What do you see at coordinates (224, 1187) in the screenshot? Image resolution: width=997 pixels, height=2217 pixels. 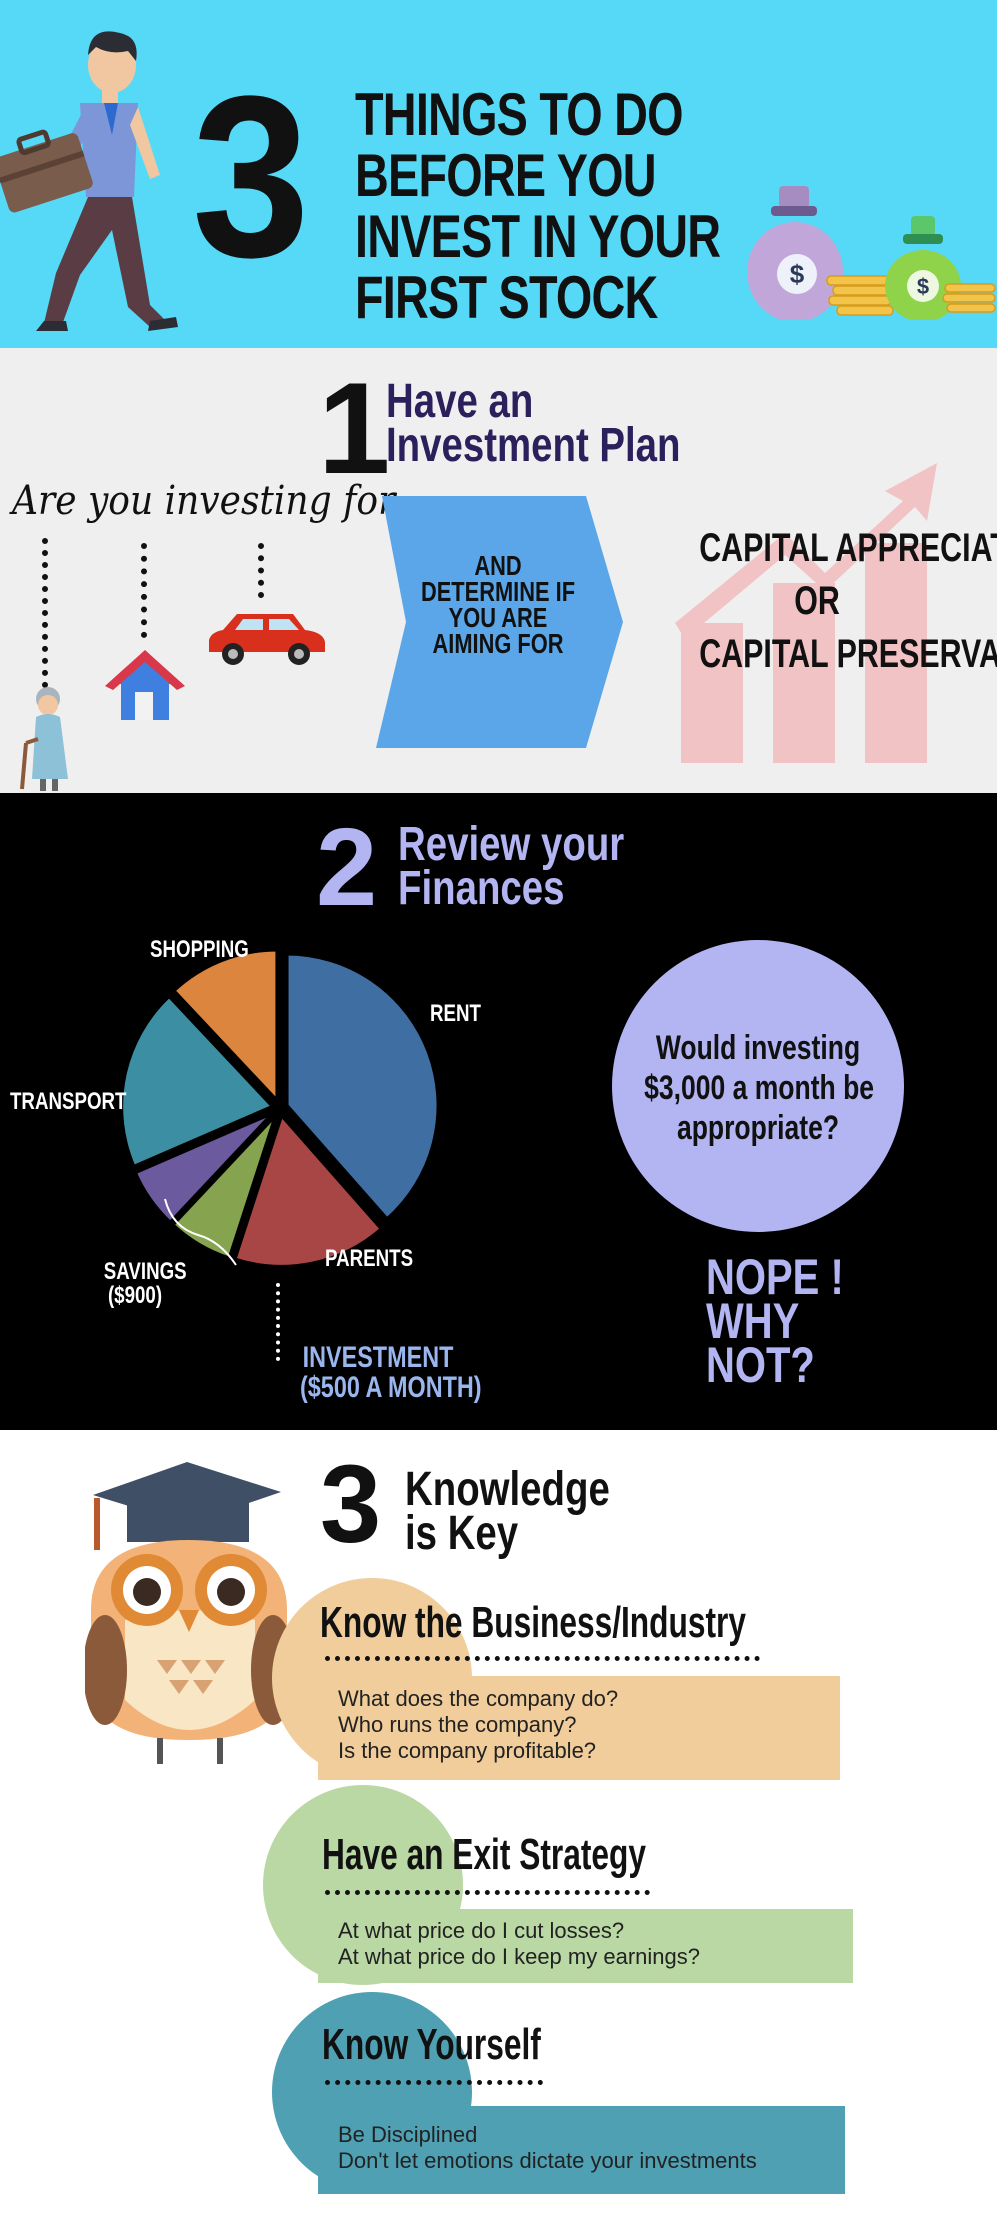 I see `pie-slice-investment` at bounding box center [224, 1187].